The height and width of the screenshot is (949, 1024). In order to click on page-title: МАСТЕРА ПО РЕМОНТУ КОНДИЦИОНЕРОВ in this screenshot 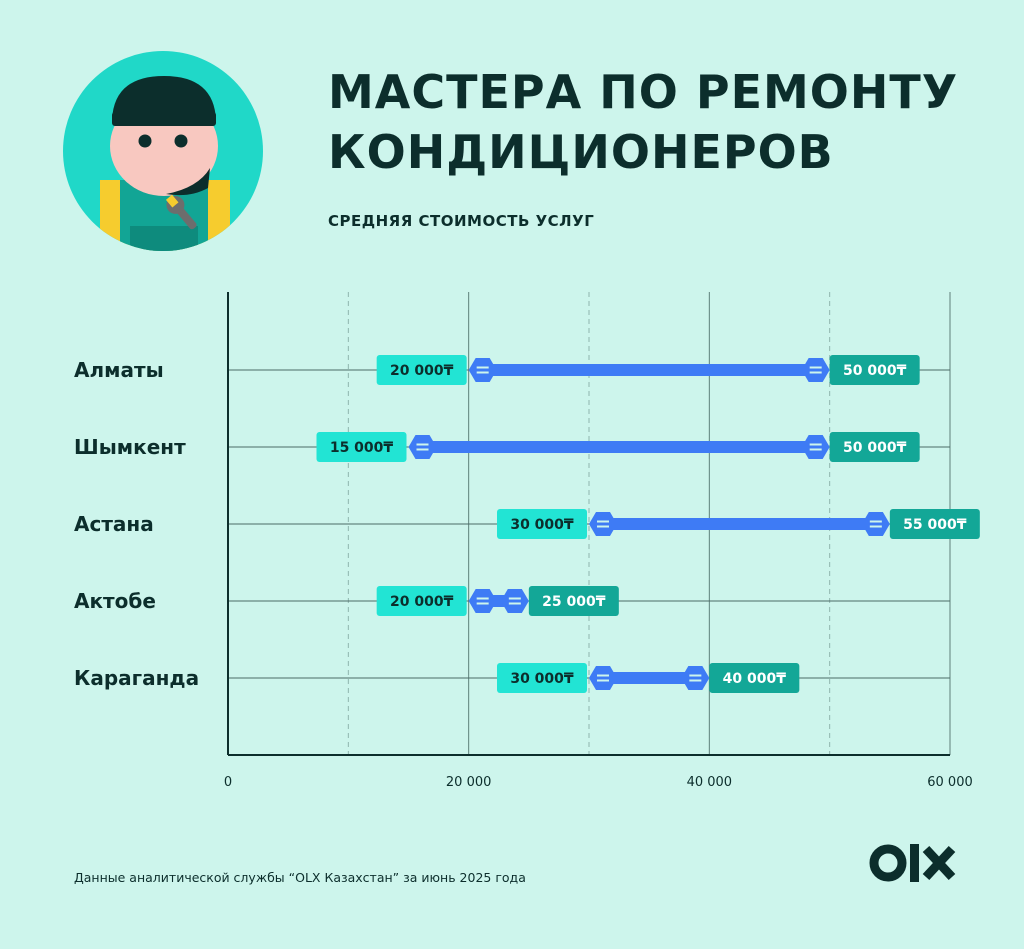, I will do `click(643, 122)`.